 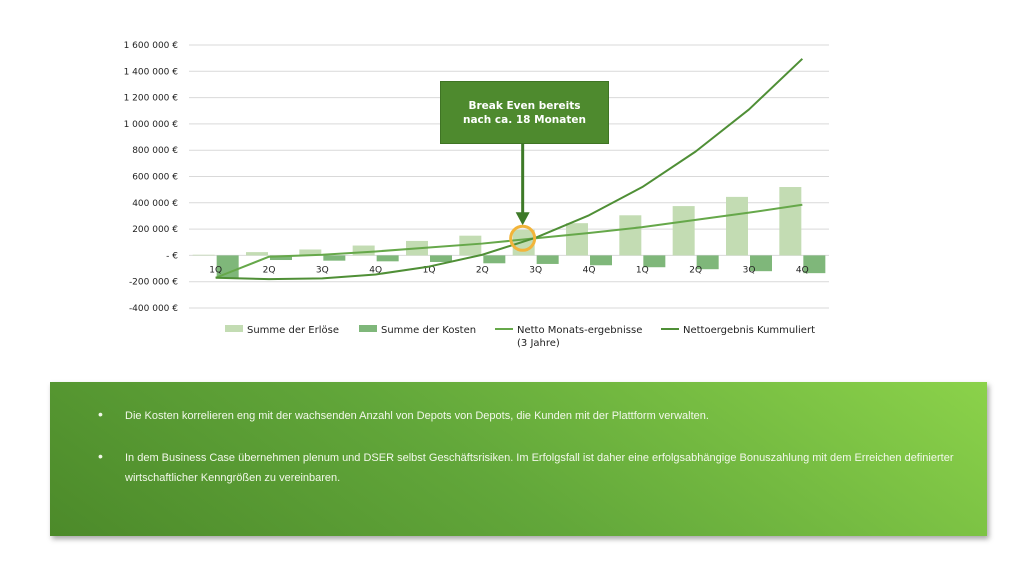 What do you see at coordinates (428, 330) in the screenshot?
I see `legend-label: Summe der Kosten` at bounding box center [428, 330].